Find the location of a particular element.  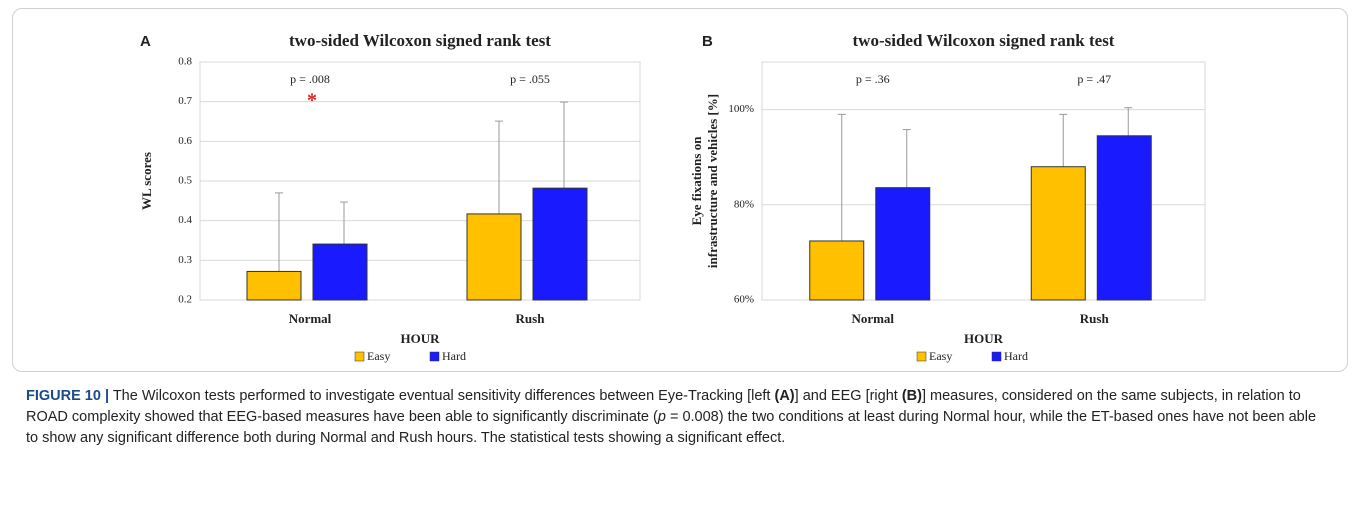

y-tick-label: 0.3 is located at coordinates (185, 260).